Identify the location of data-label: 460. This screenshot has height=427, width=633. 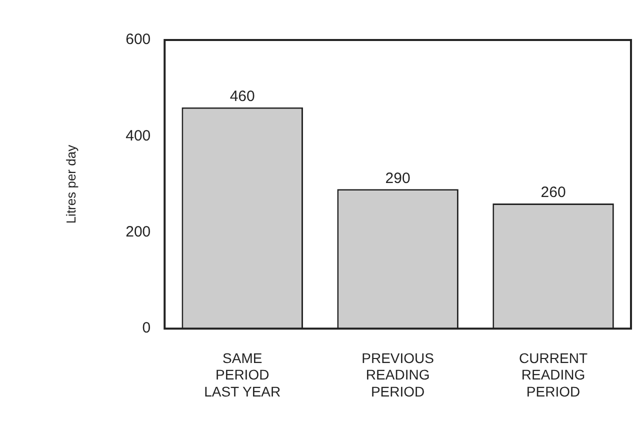
(242, 96).